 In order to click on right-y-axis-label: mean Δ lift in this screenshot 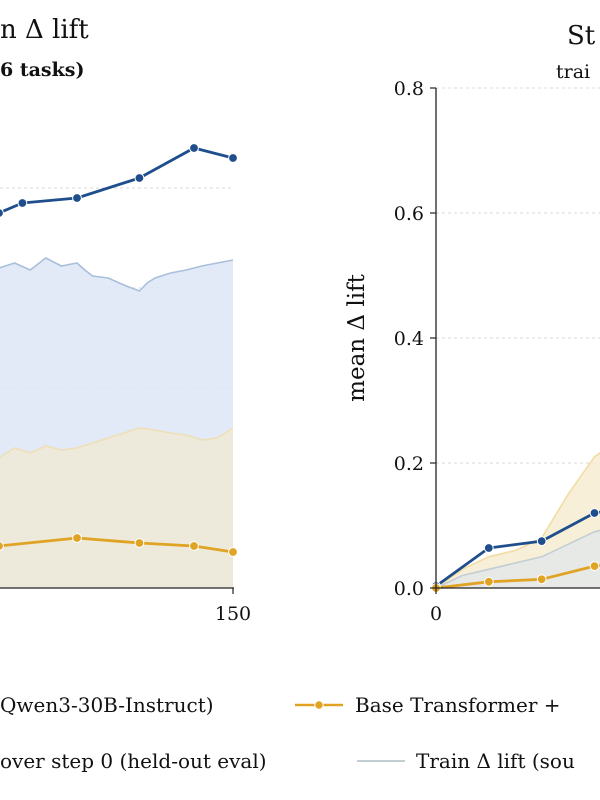, I will do `click(357, 337)`.